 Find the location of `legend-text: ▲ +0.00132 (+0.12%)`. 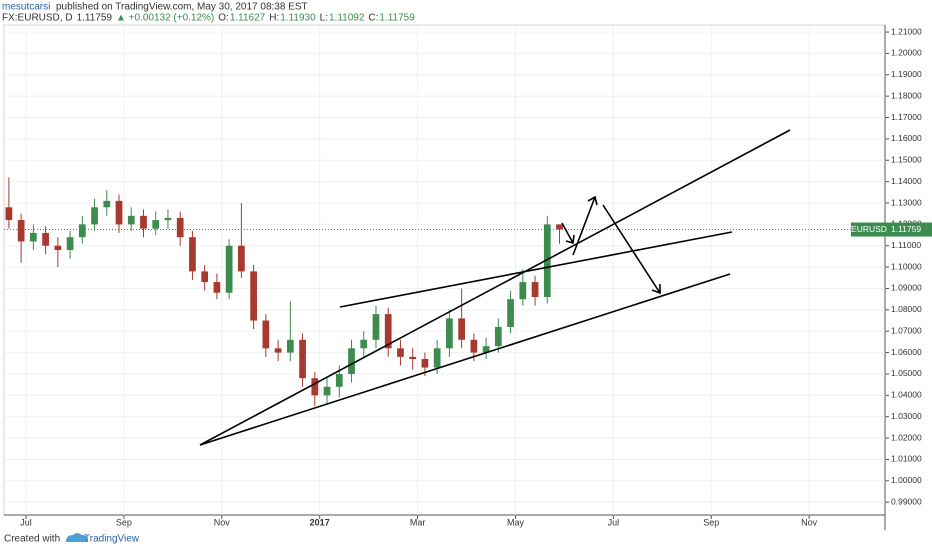

legend-text: ▲ +0.00132 (+0.12%) is located at coordinates (165, 18).